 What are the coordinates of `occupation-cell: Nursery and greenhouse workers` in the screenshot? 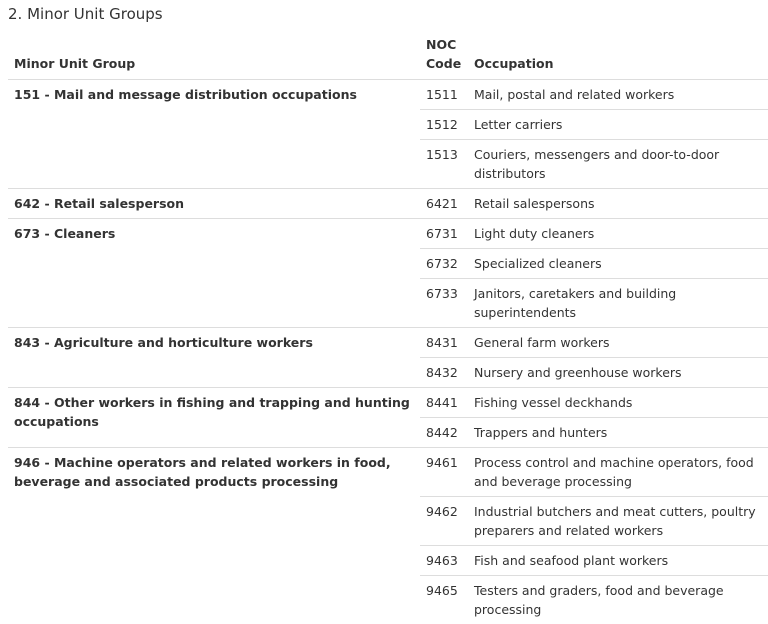 It's located at (618, 372).